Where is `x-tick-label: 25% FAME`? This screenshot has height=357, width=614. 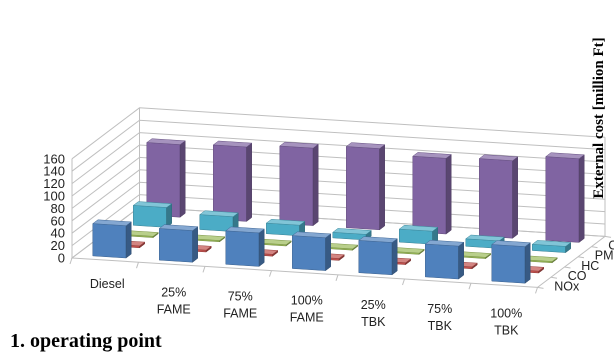 x-tick-label: 25% FAME is located at coordinates (174, 300).